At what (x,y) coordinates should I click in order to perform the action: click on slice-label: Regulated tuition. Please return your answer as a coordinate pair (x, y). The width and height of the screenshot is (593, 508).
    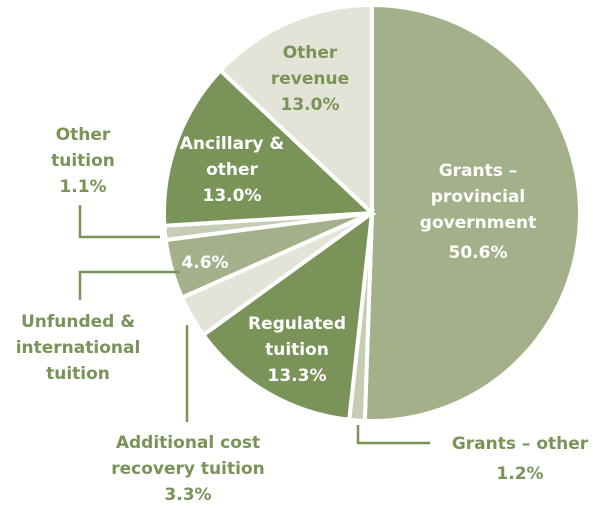
    Looking at the image, I should click on (296, 337).